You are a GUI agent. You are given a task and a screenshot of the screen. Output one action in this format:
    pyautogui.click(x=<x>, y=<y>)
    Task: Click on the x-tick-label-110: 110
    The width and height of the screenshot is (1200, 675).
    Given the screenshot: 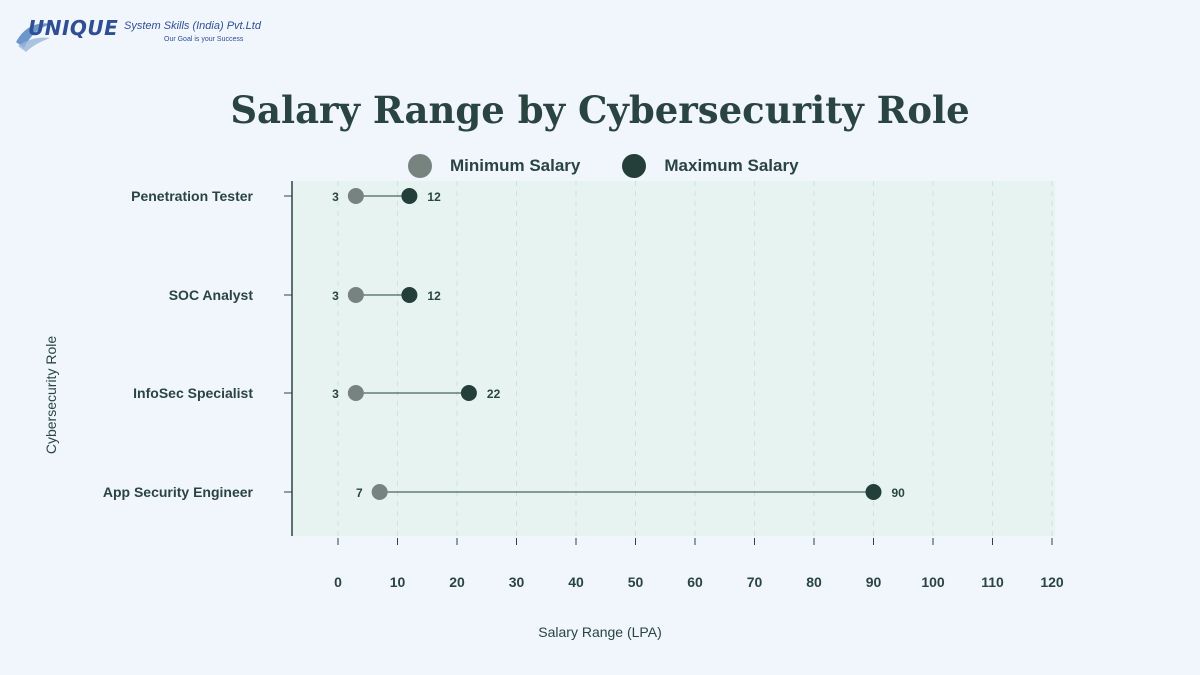 What is the action you would take?
    pyautogui.click(x=992, y=582)
    